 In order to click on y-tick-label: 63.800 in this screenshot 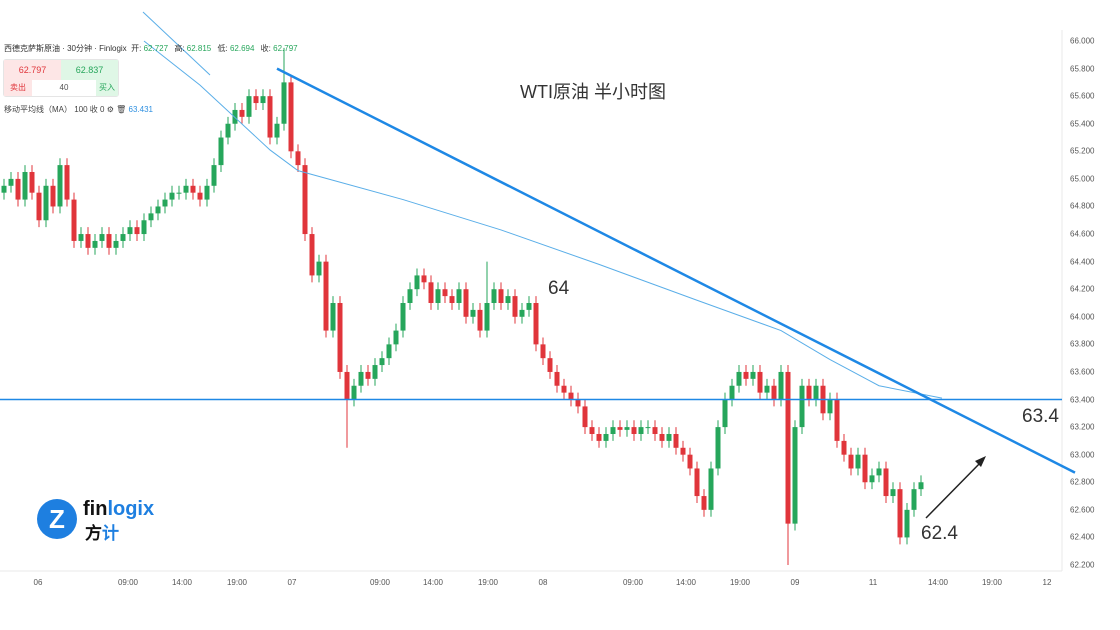, I will do `click(1082, 344)`.